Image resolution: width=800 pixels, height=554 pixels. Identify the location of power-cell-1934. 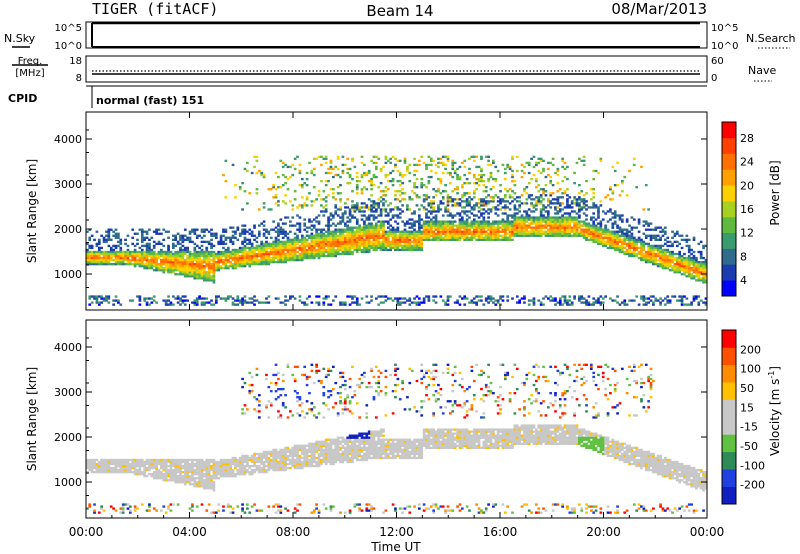
(355, 235).